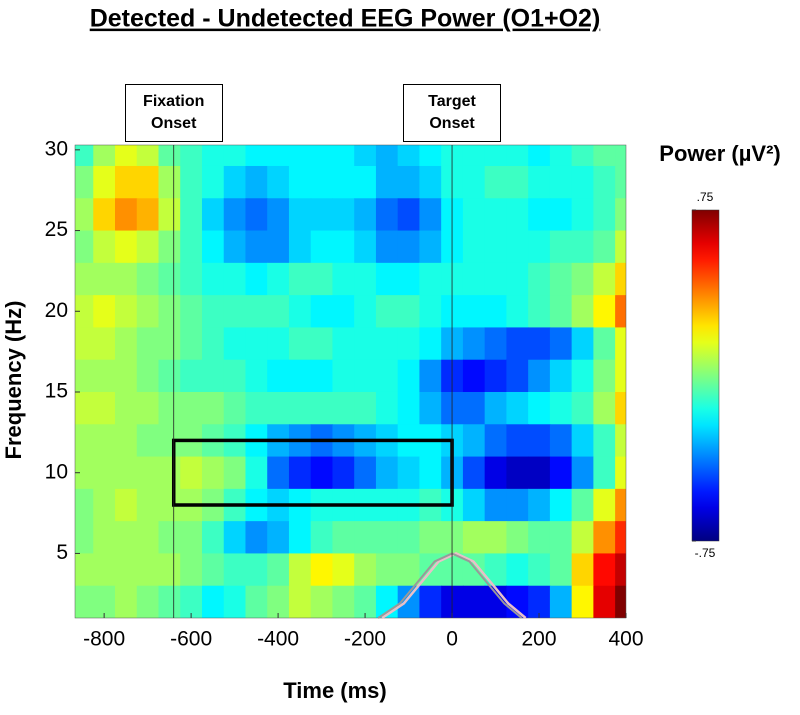 This screenshot has width=800, height=715. Describe the element at coordinates (56, 310) in the screenshot. I see `y-tick-label: 20` at that location.